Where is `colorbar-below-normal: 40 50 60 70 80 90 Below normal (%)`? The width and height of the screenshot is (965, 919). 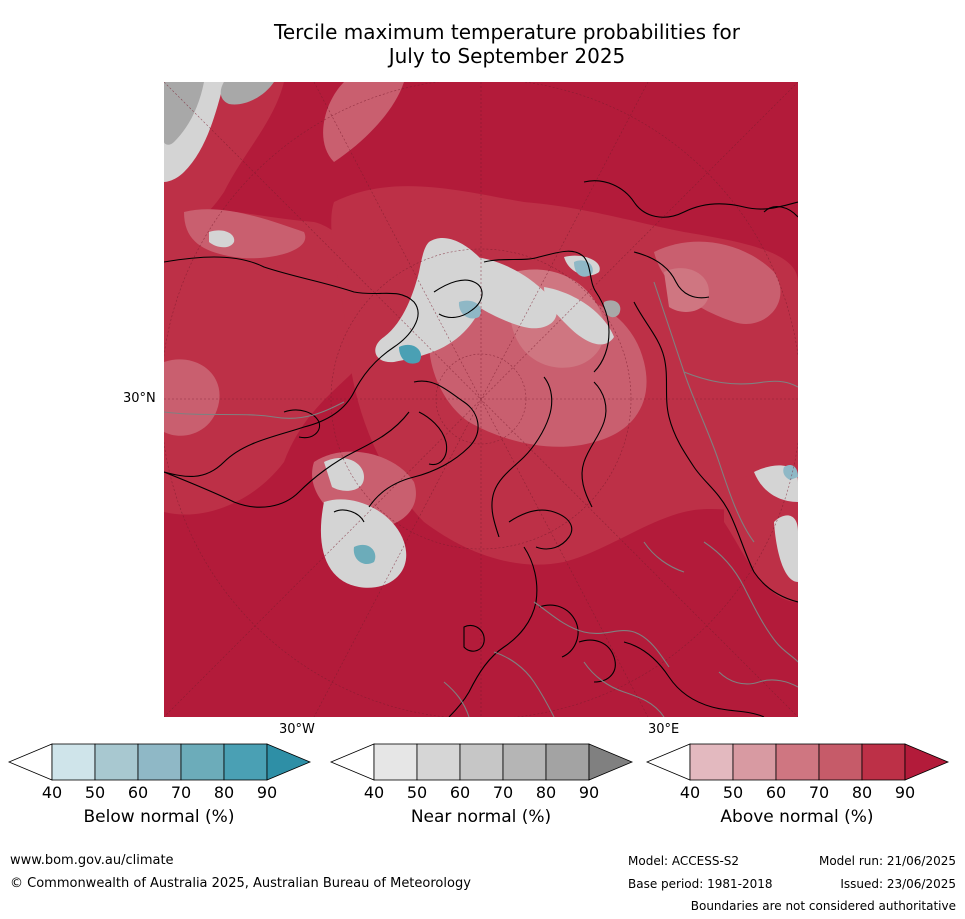 colorbar-below-normal: 40 50 60 70 80 90 Below normal (%) is located at coordinates (159, 793).